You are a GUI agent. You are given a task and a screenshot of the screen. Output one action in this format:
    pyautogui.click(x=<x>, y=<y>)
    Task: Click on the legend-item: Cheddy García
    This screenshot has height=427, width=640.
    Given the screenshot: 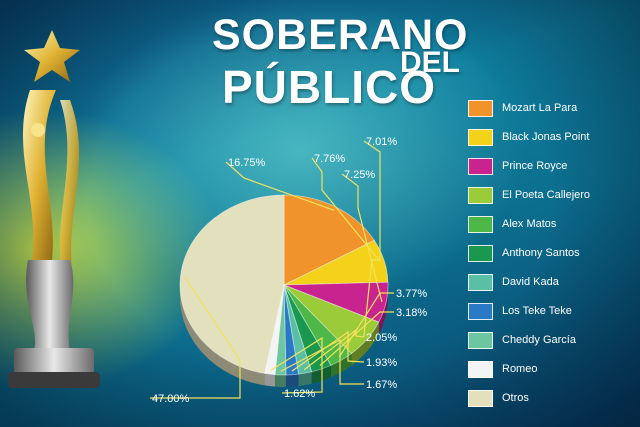 What is the action you would take?
    pyautogui.click(x=522, y=340)
    